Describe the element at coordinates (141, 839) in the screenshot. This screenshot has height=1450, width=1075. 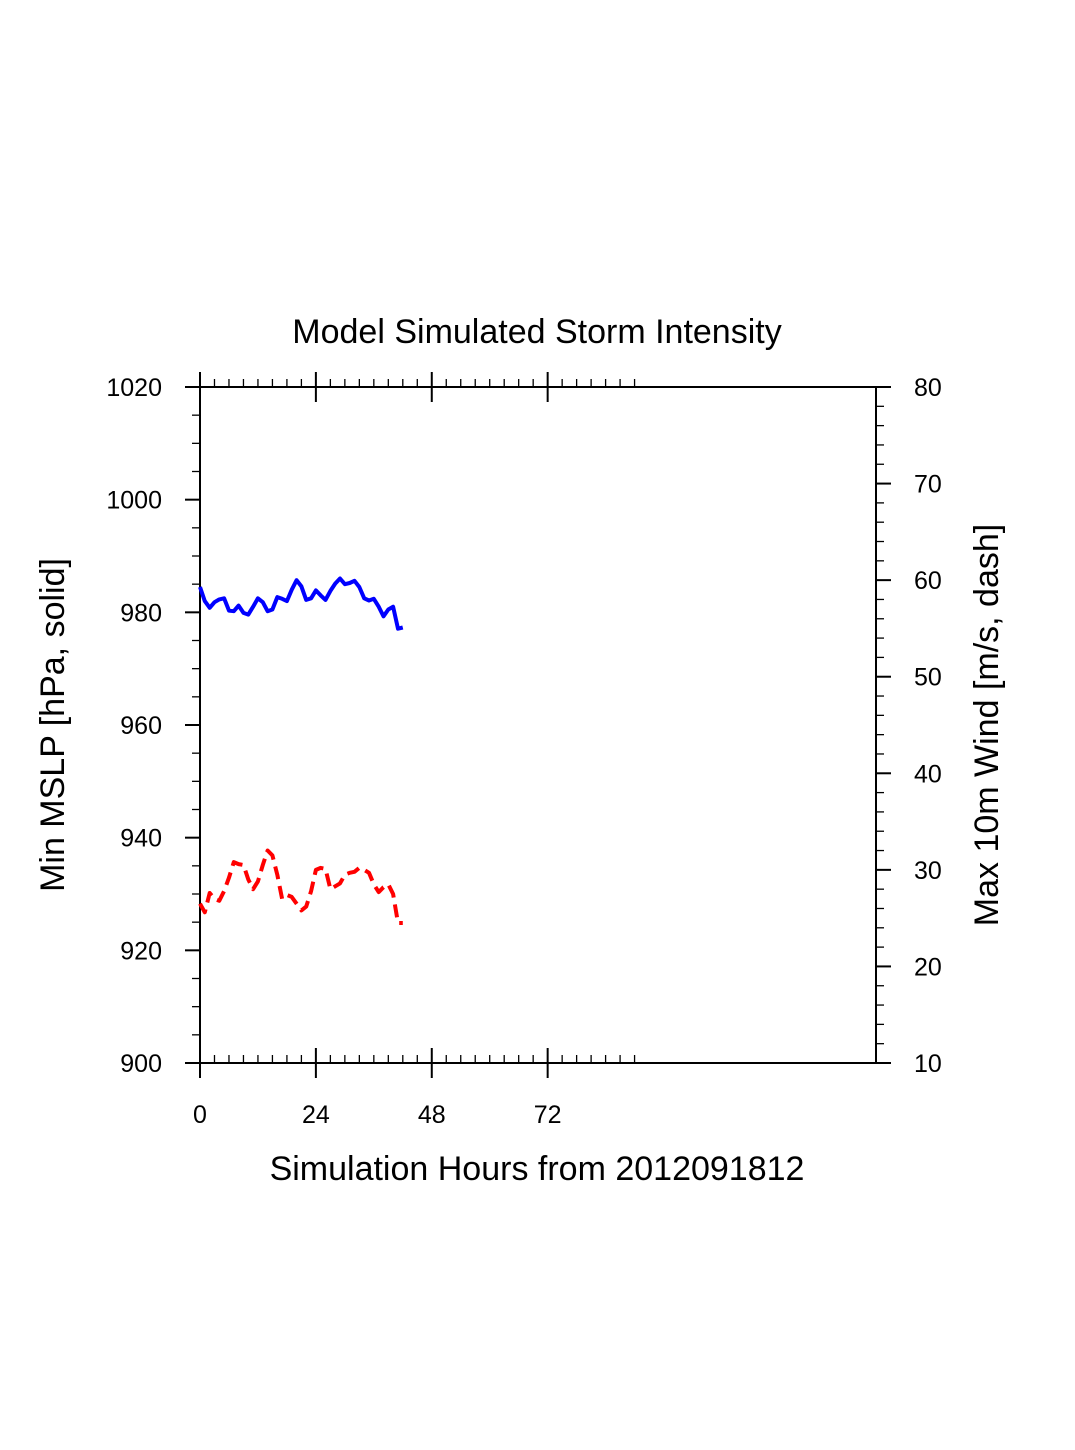
I see `left-y-tick-label: 940` at that location.